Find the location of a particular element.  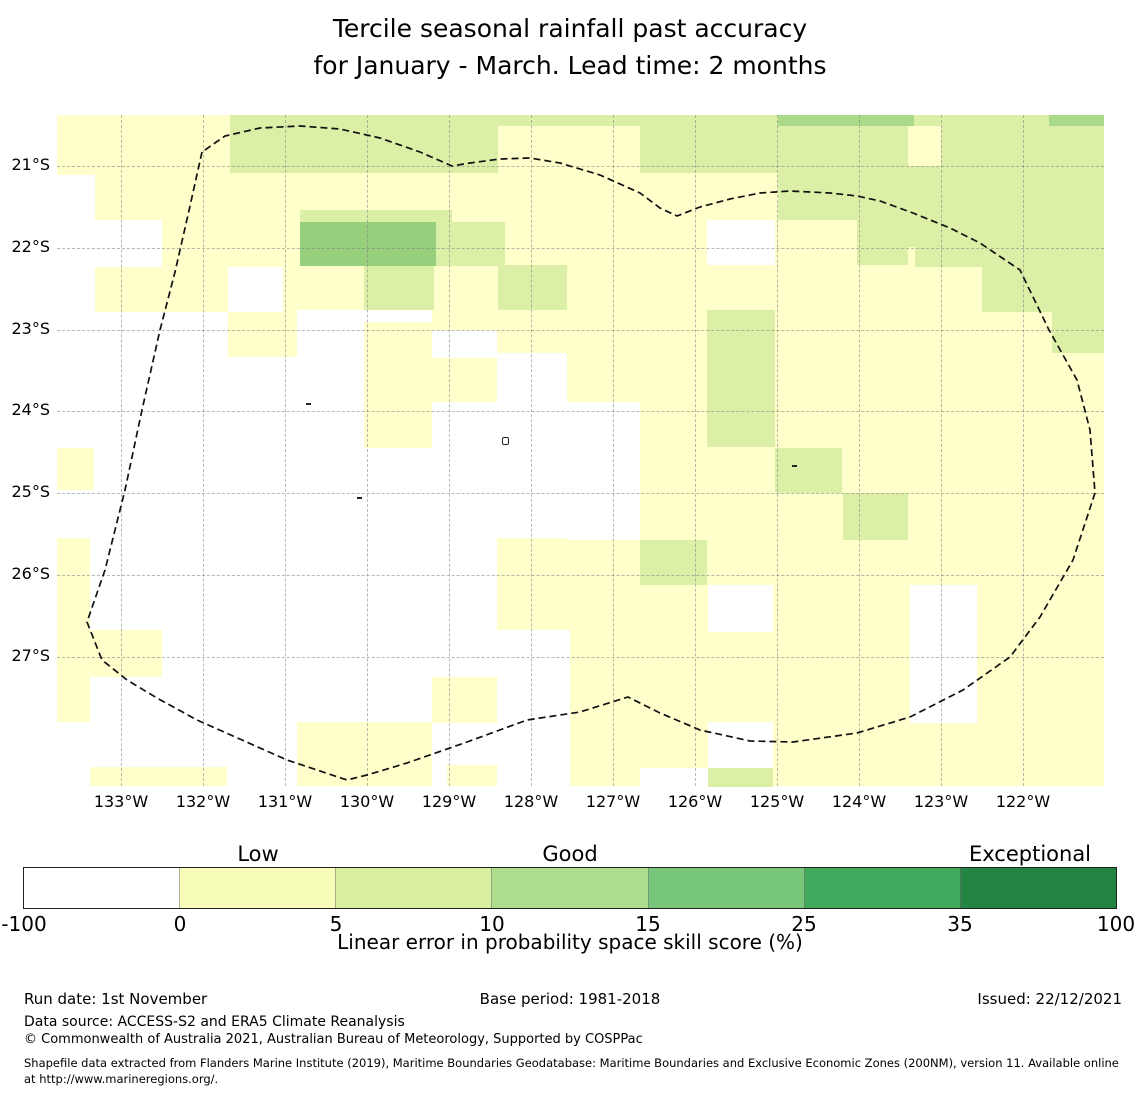

y-tick-label: 27°S is located at coordinates (30, 655).